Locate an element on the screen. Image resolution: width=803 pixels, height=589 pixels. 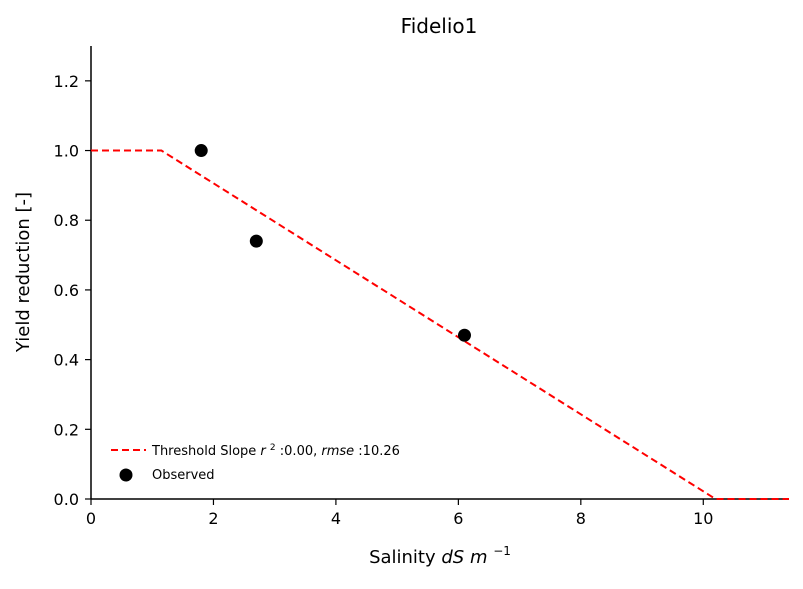
legend-scatter-marker is located at coordinates (126, 475).